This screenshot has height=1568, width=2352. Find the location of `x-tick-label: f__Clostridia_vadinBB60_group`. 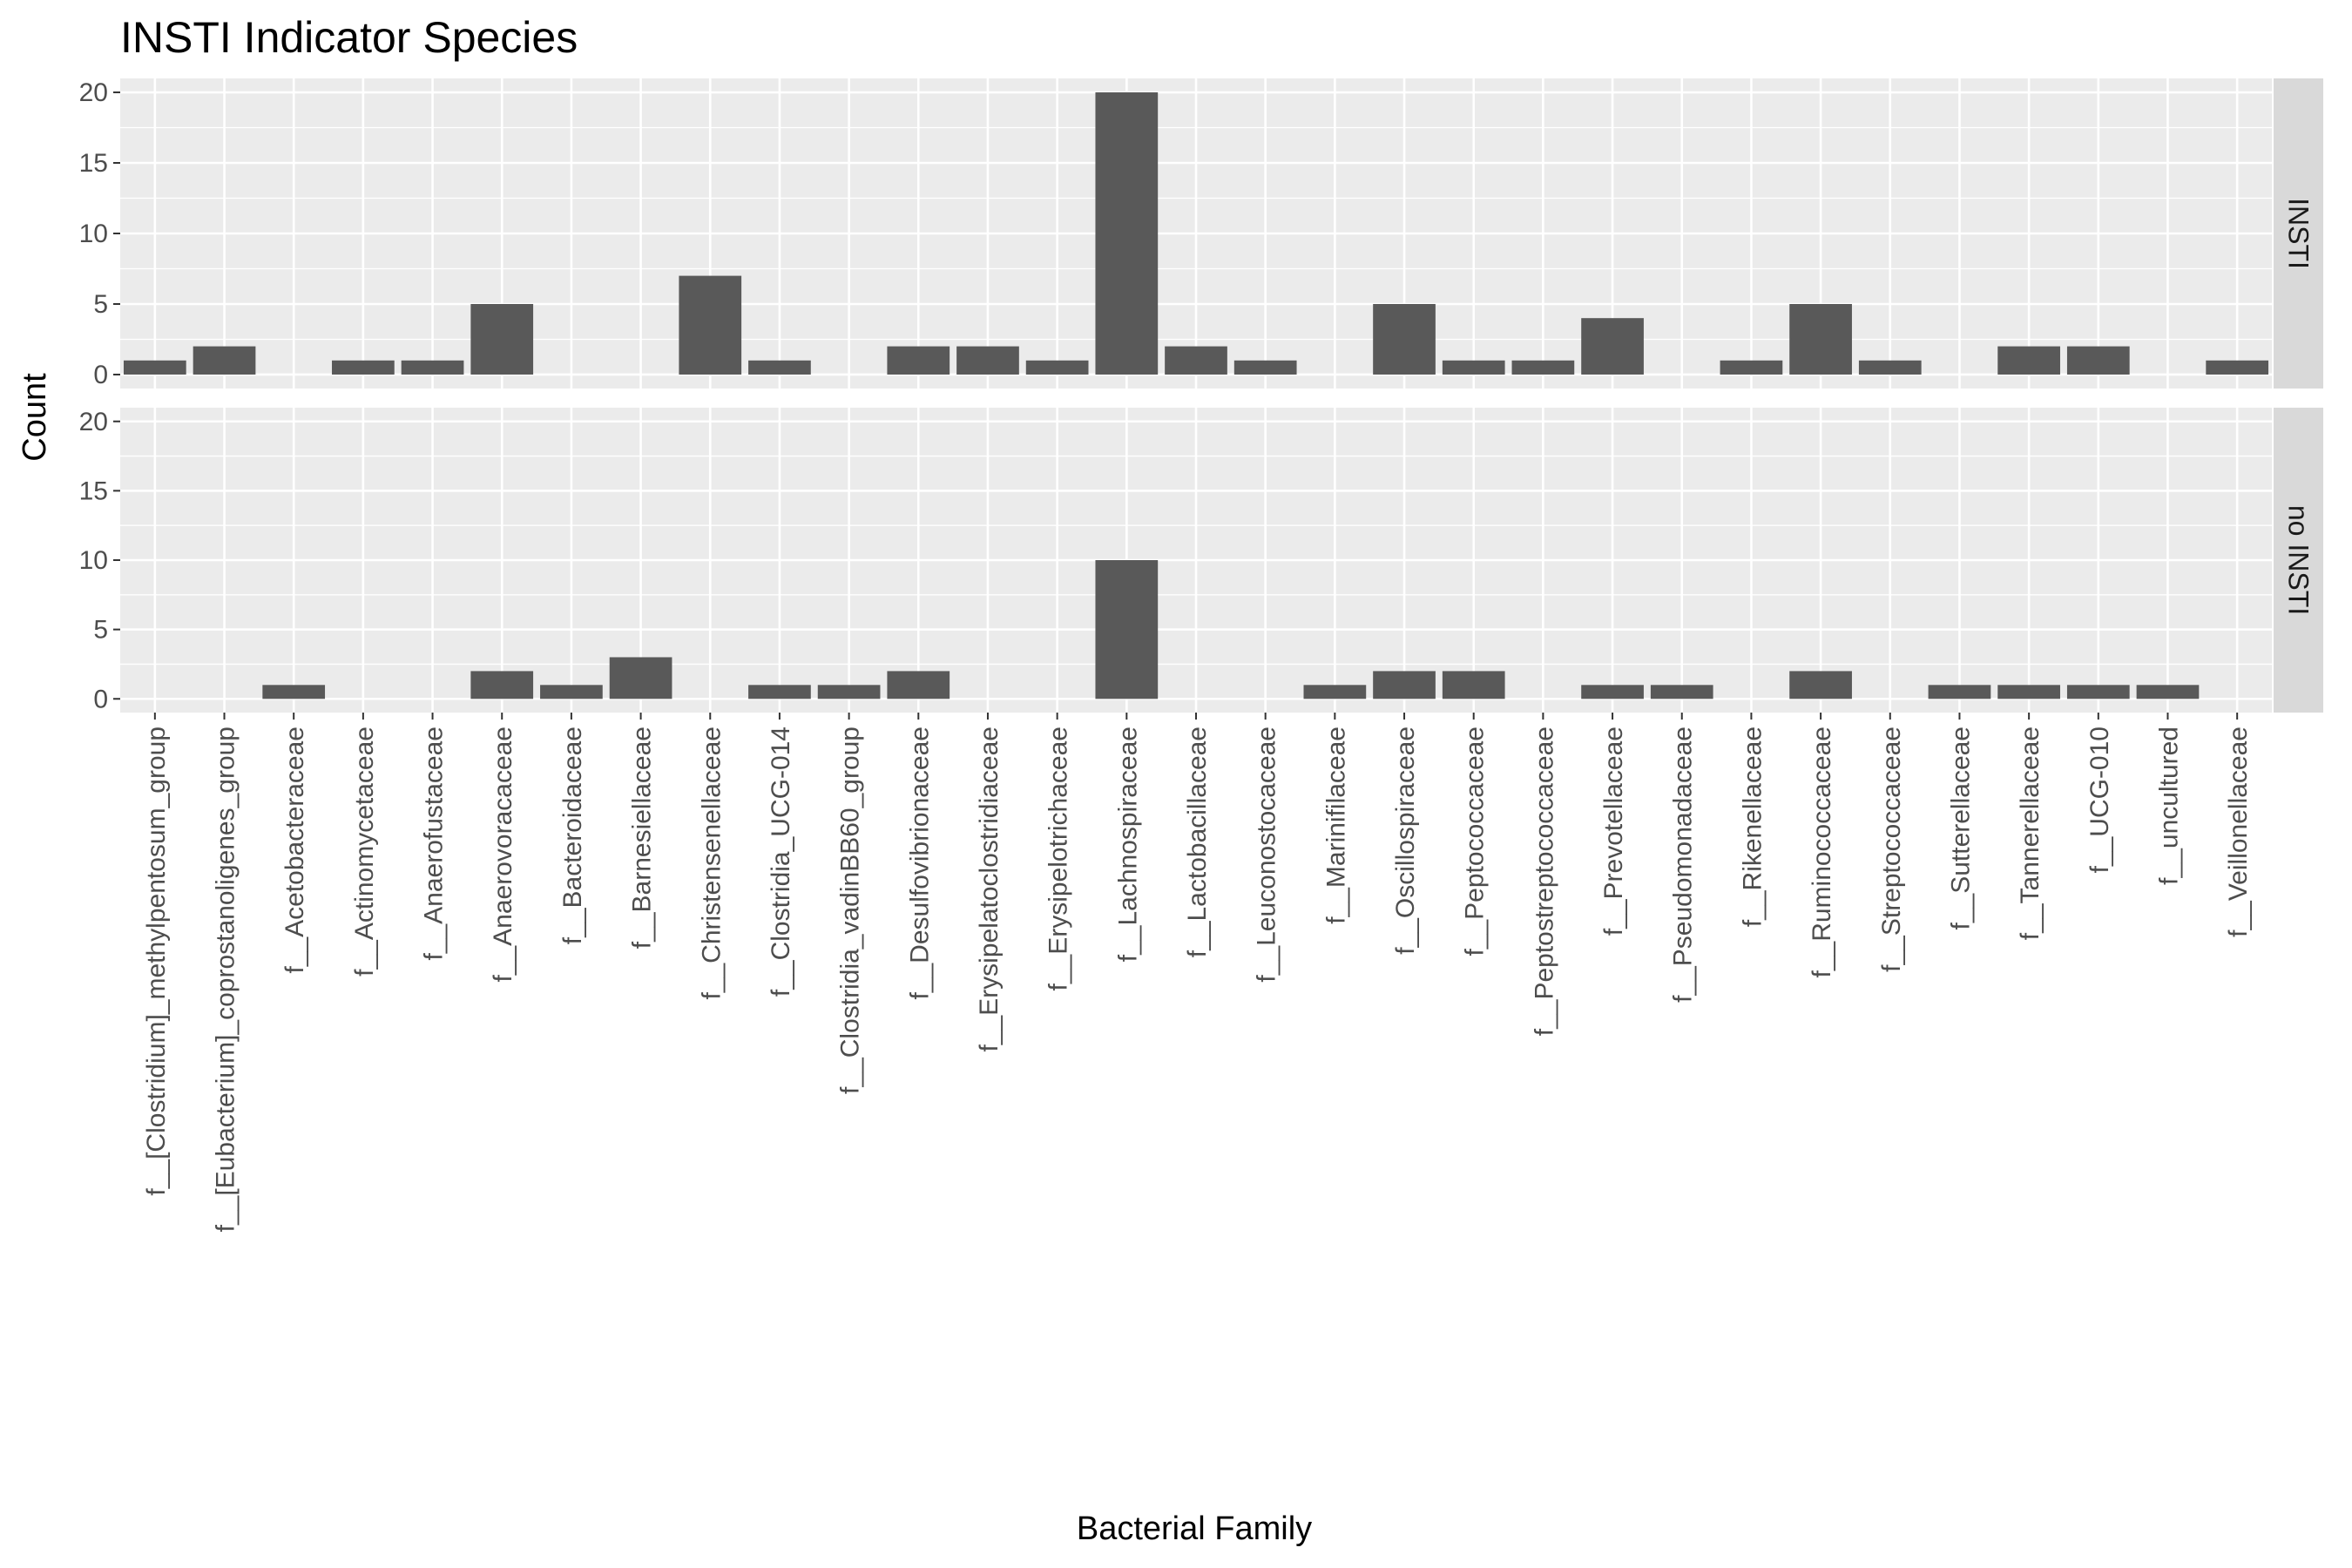

x-tick-label: f__Clostridia_vadinBB60_group is located at coordinates (850, 910).